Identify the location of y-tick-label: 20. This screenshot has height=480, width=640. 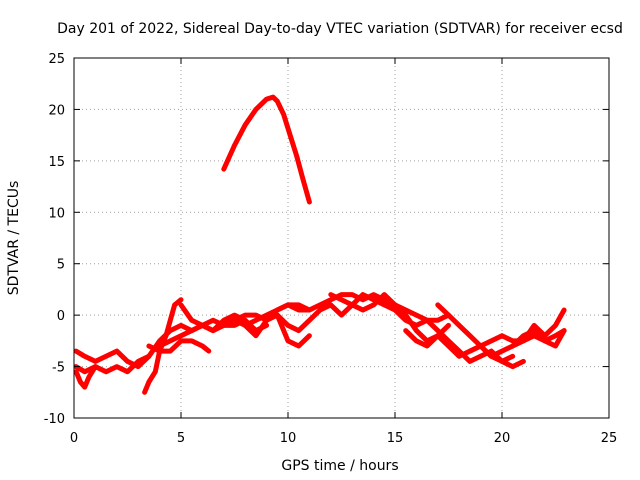
(56, 110).